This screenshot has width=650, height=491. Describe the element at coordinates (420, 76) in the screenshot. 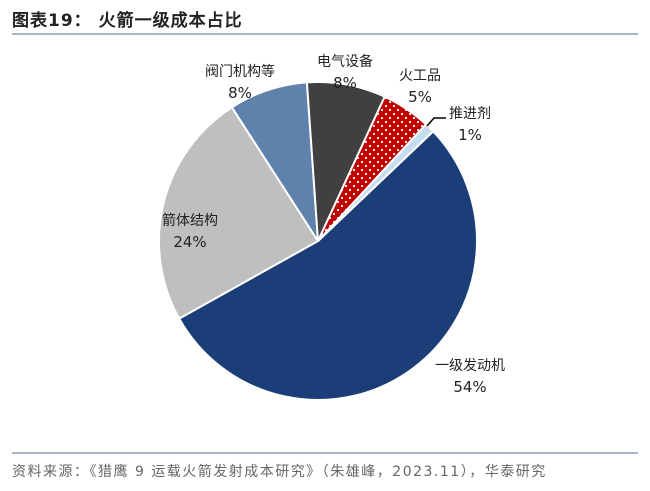

I see `slice-label: 火工品` at that location.